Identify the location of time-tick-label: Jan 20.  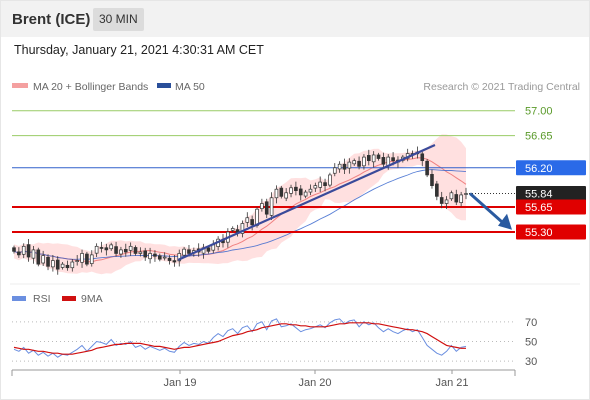
(314, 383).